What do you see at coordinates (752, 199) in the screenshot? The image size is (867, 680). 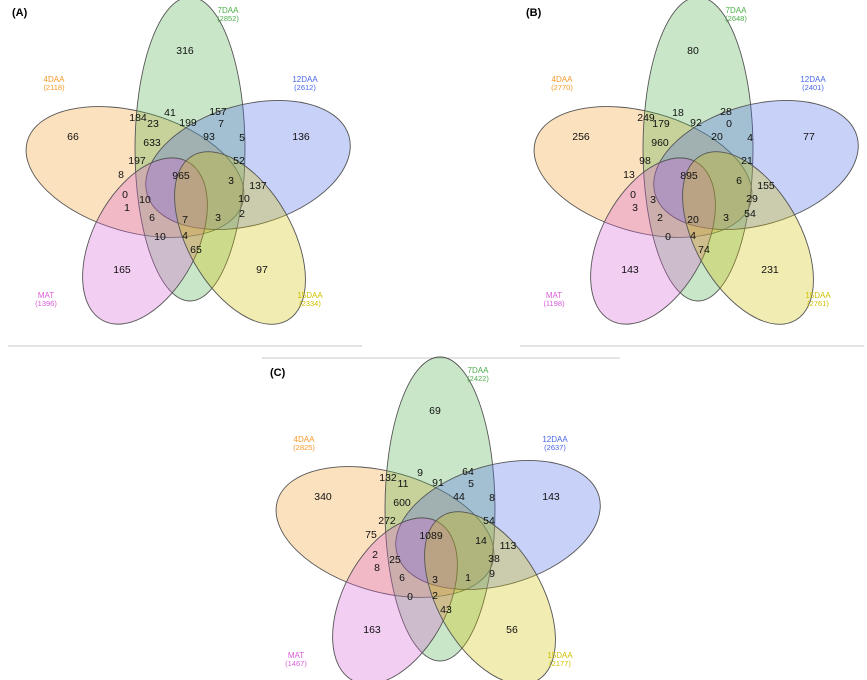 I see `region-count: 29` at bounding box center [752, 199].